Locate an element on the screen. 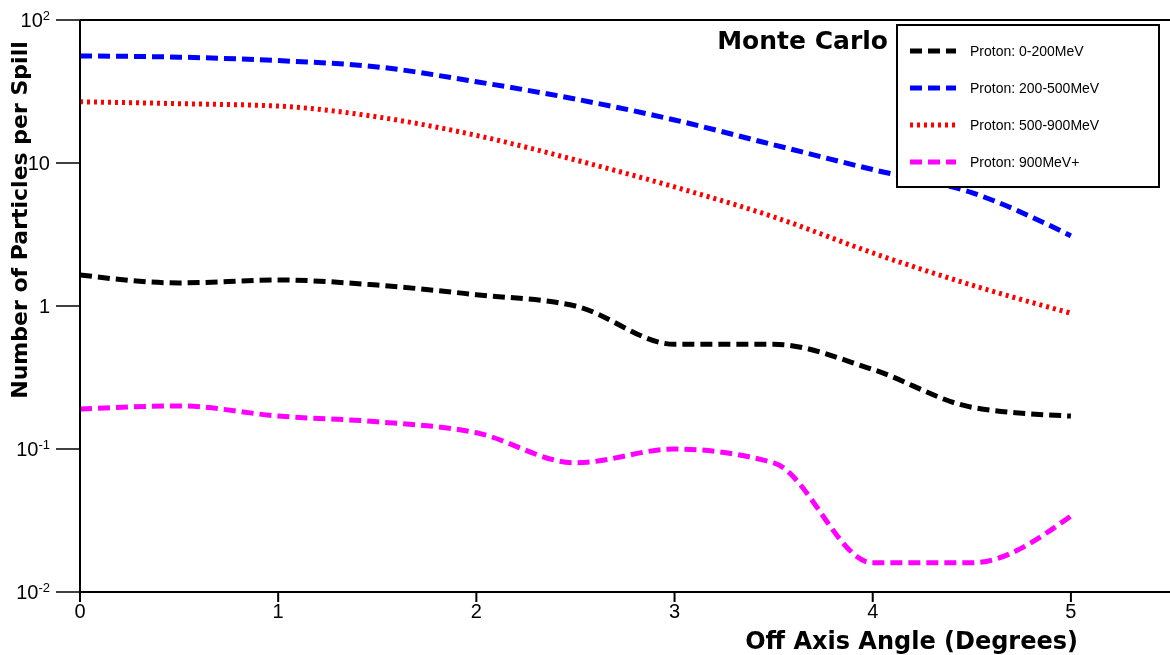  legend-label: Proton: 900MeV+ is located at coordinates (1025, 161).